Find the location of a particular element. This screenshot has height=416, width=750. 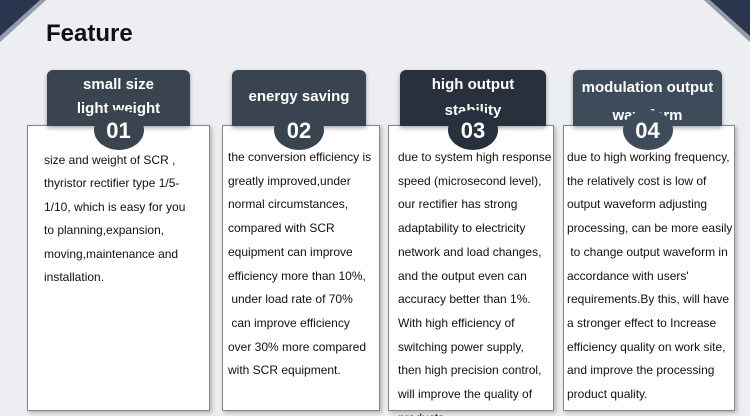

card-text: moving,maintenance and is located at coordinates (111, 253).